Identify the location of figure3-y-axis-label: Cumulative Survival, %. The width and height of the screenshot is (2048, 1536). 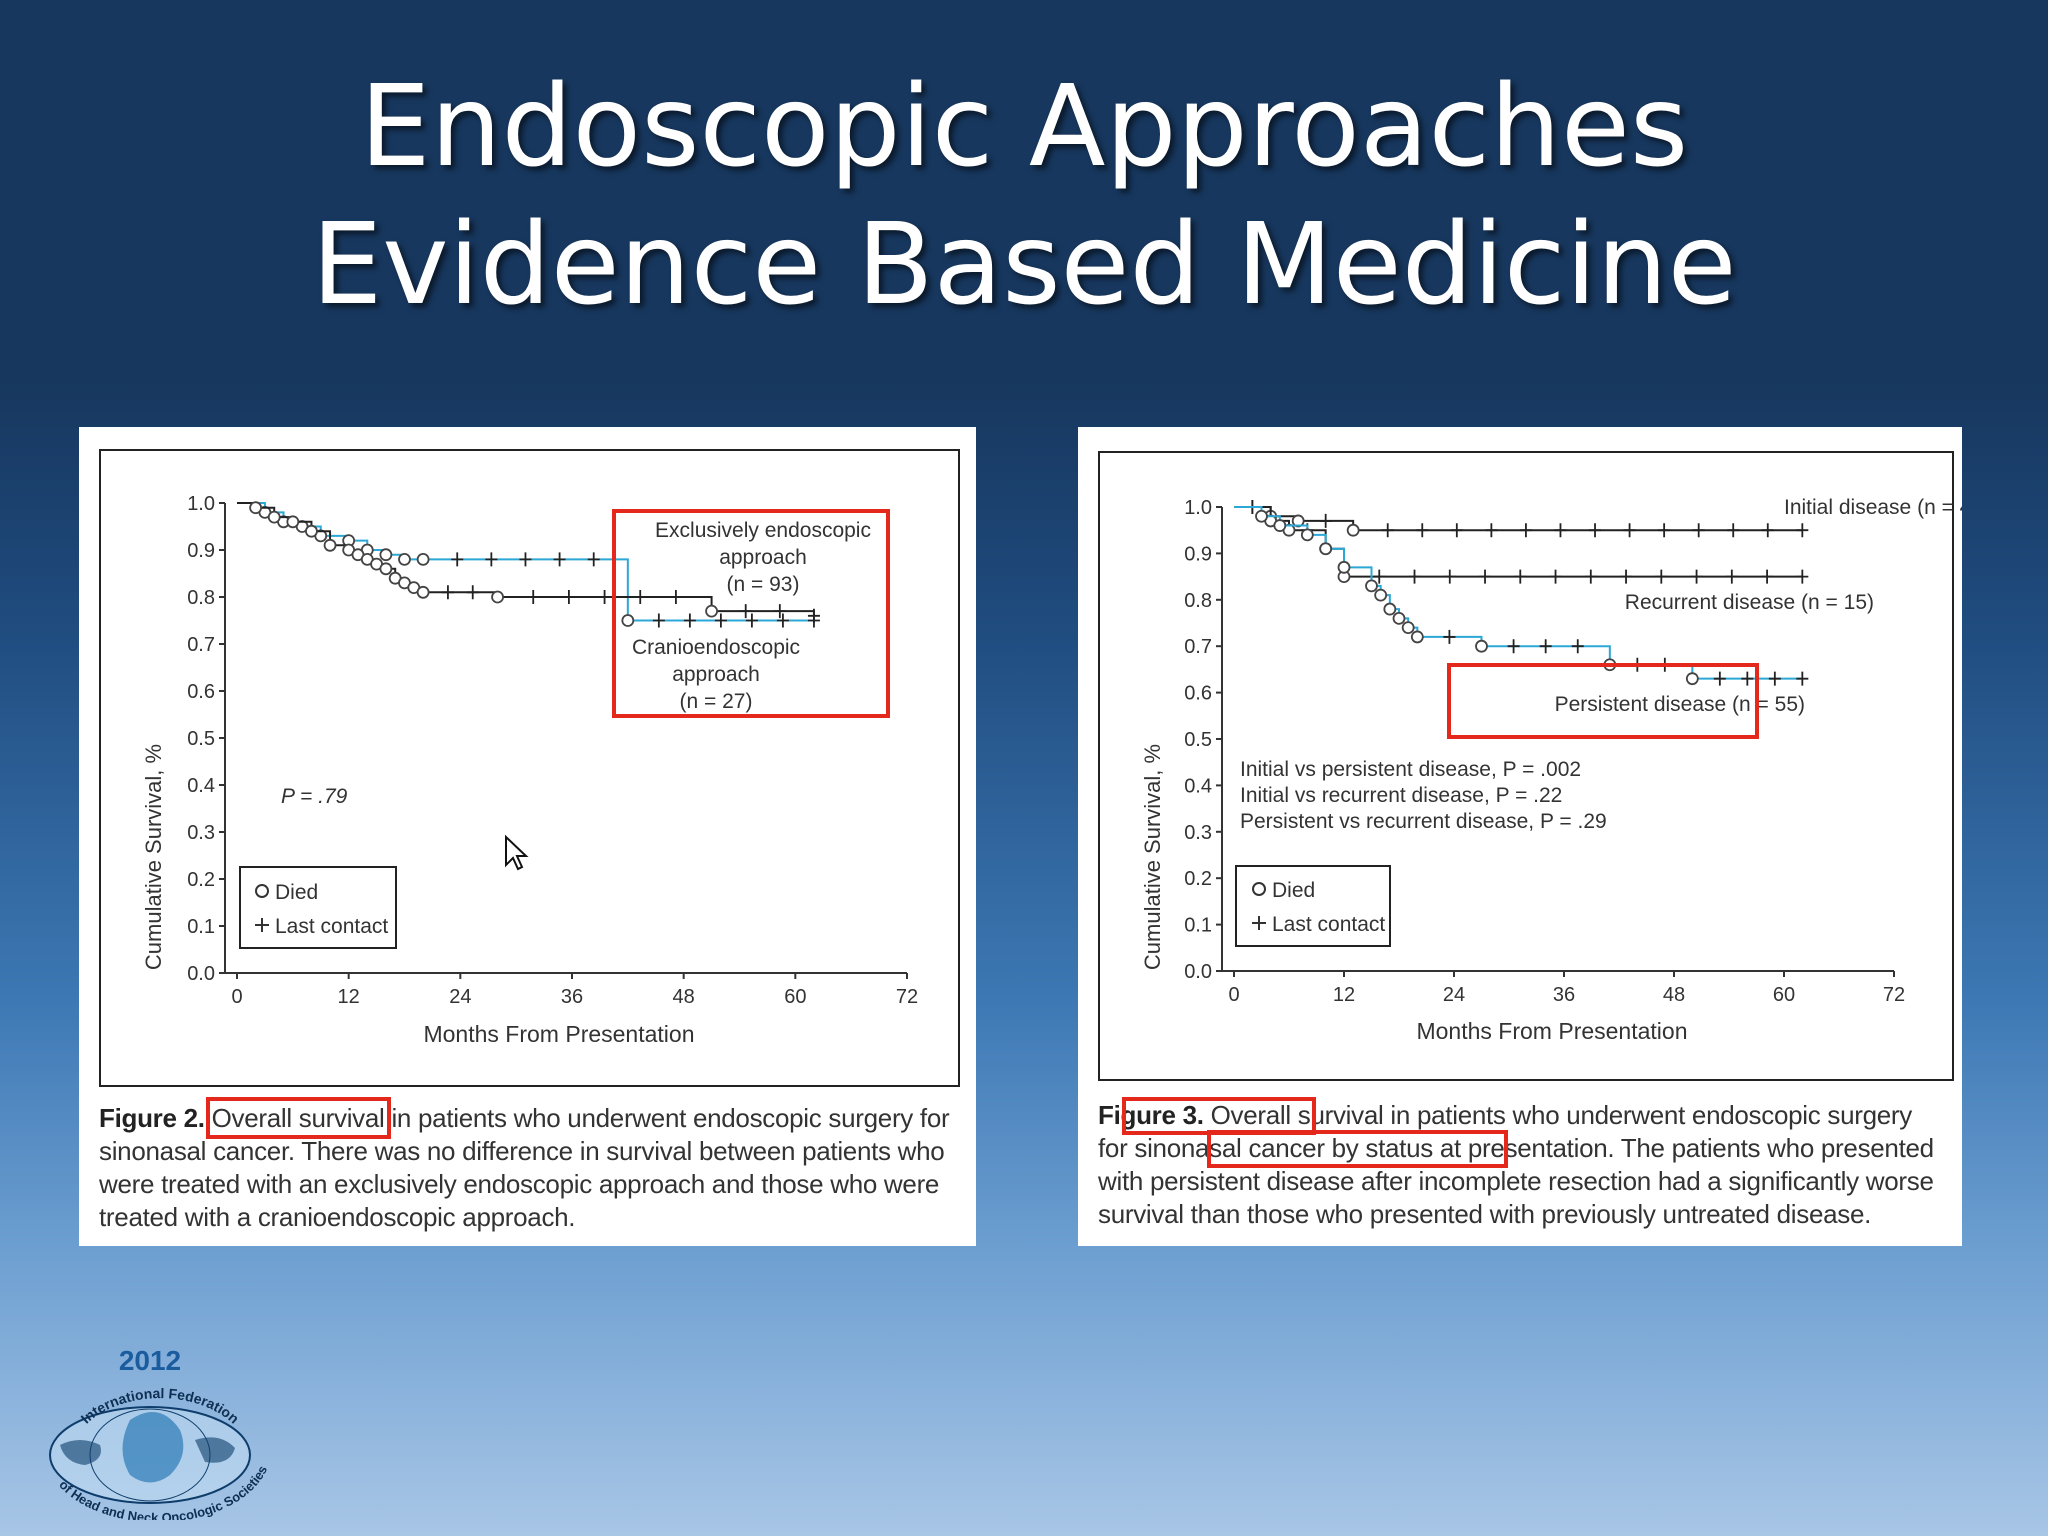
(1152, 857).